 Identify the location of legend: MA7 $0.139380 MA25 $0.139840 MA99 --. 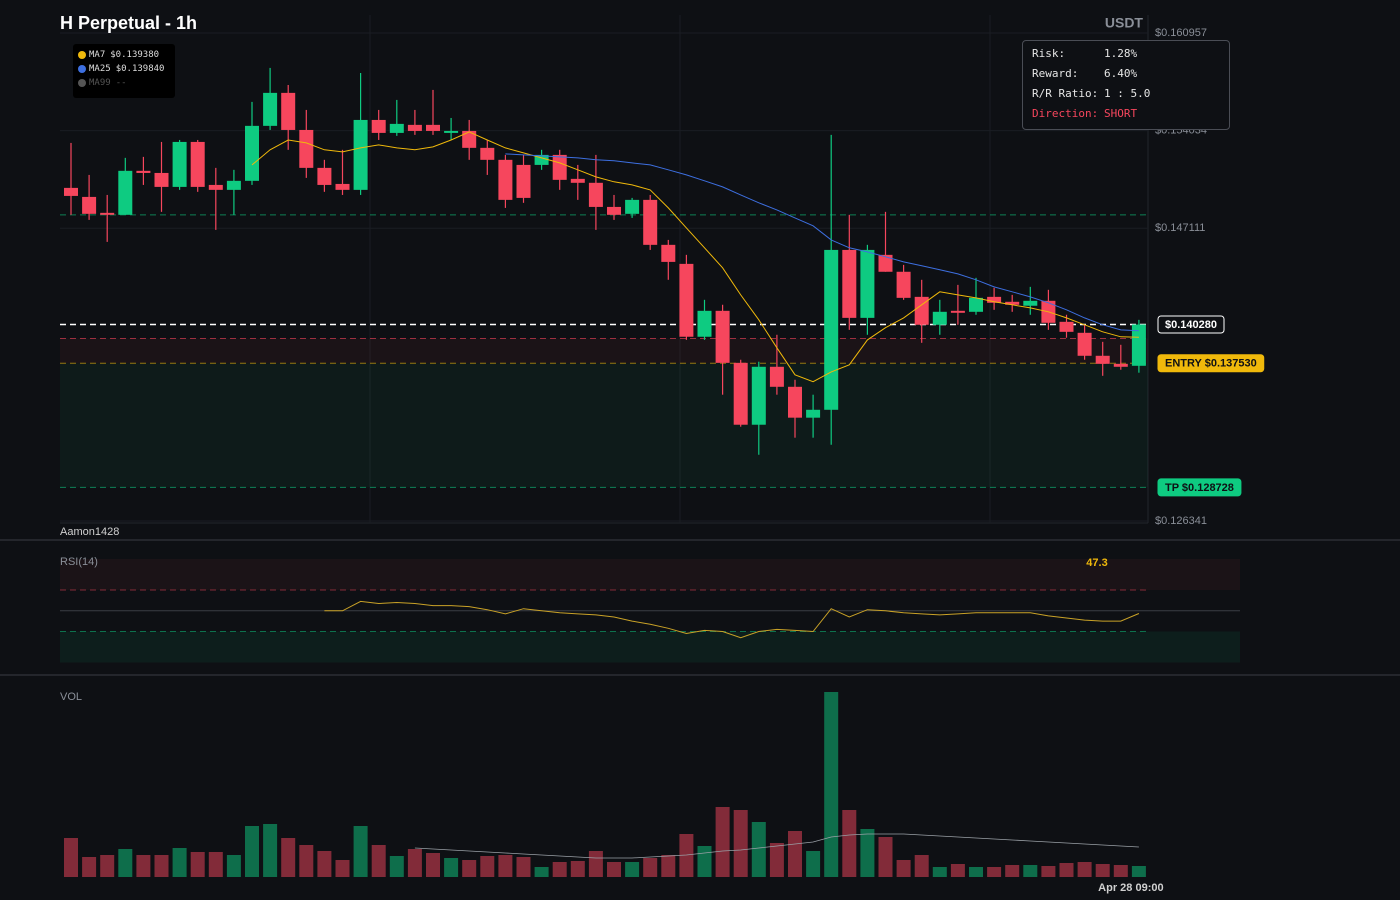
(124, 71).